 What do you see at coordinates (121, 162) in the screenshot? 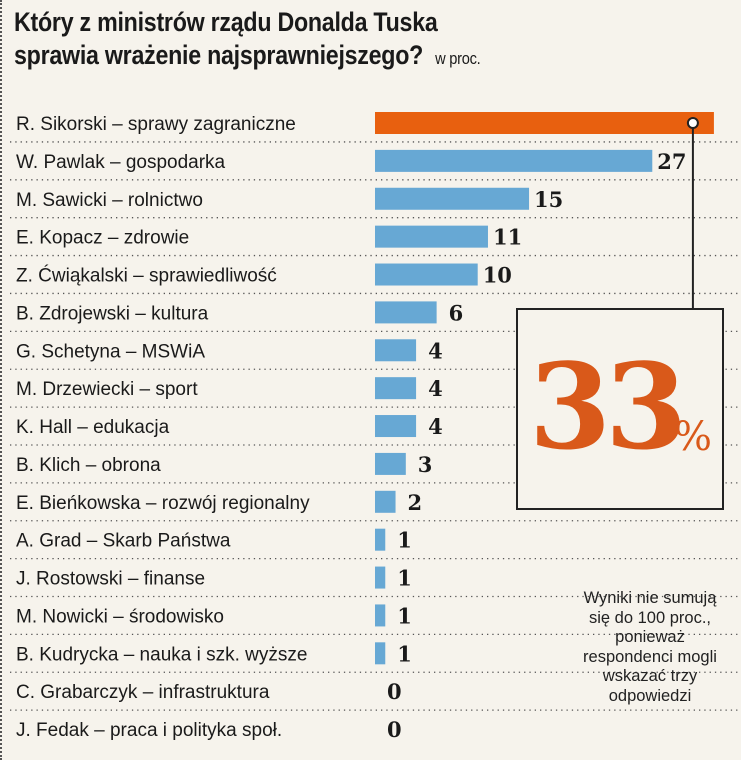
I see `category-label: W. Pawlak – gospodarka` at bounding box center [121, 162].